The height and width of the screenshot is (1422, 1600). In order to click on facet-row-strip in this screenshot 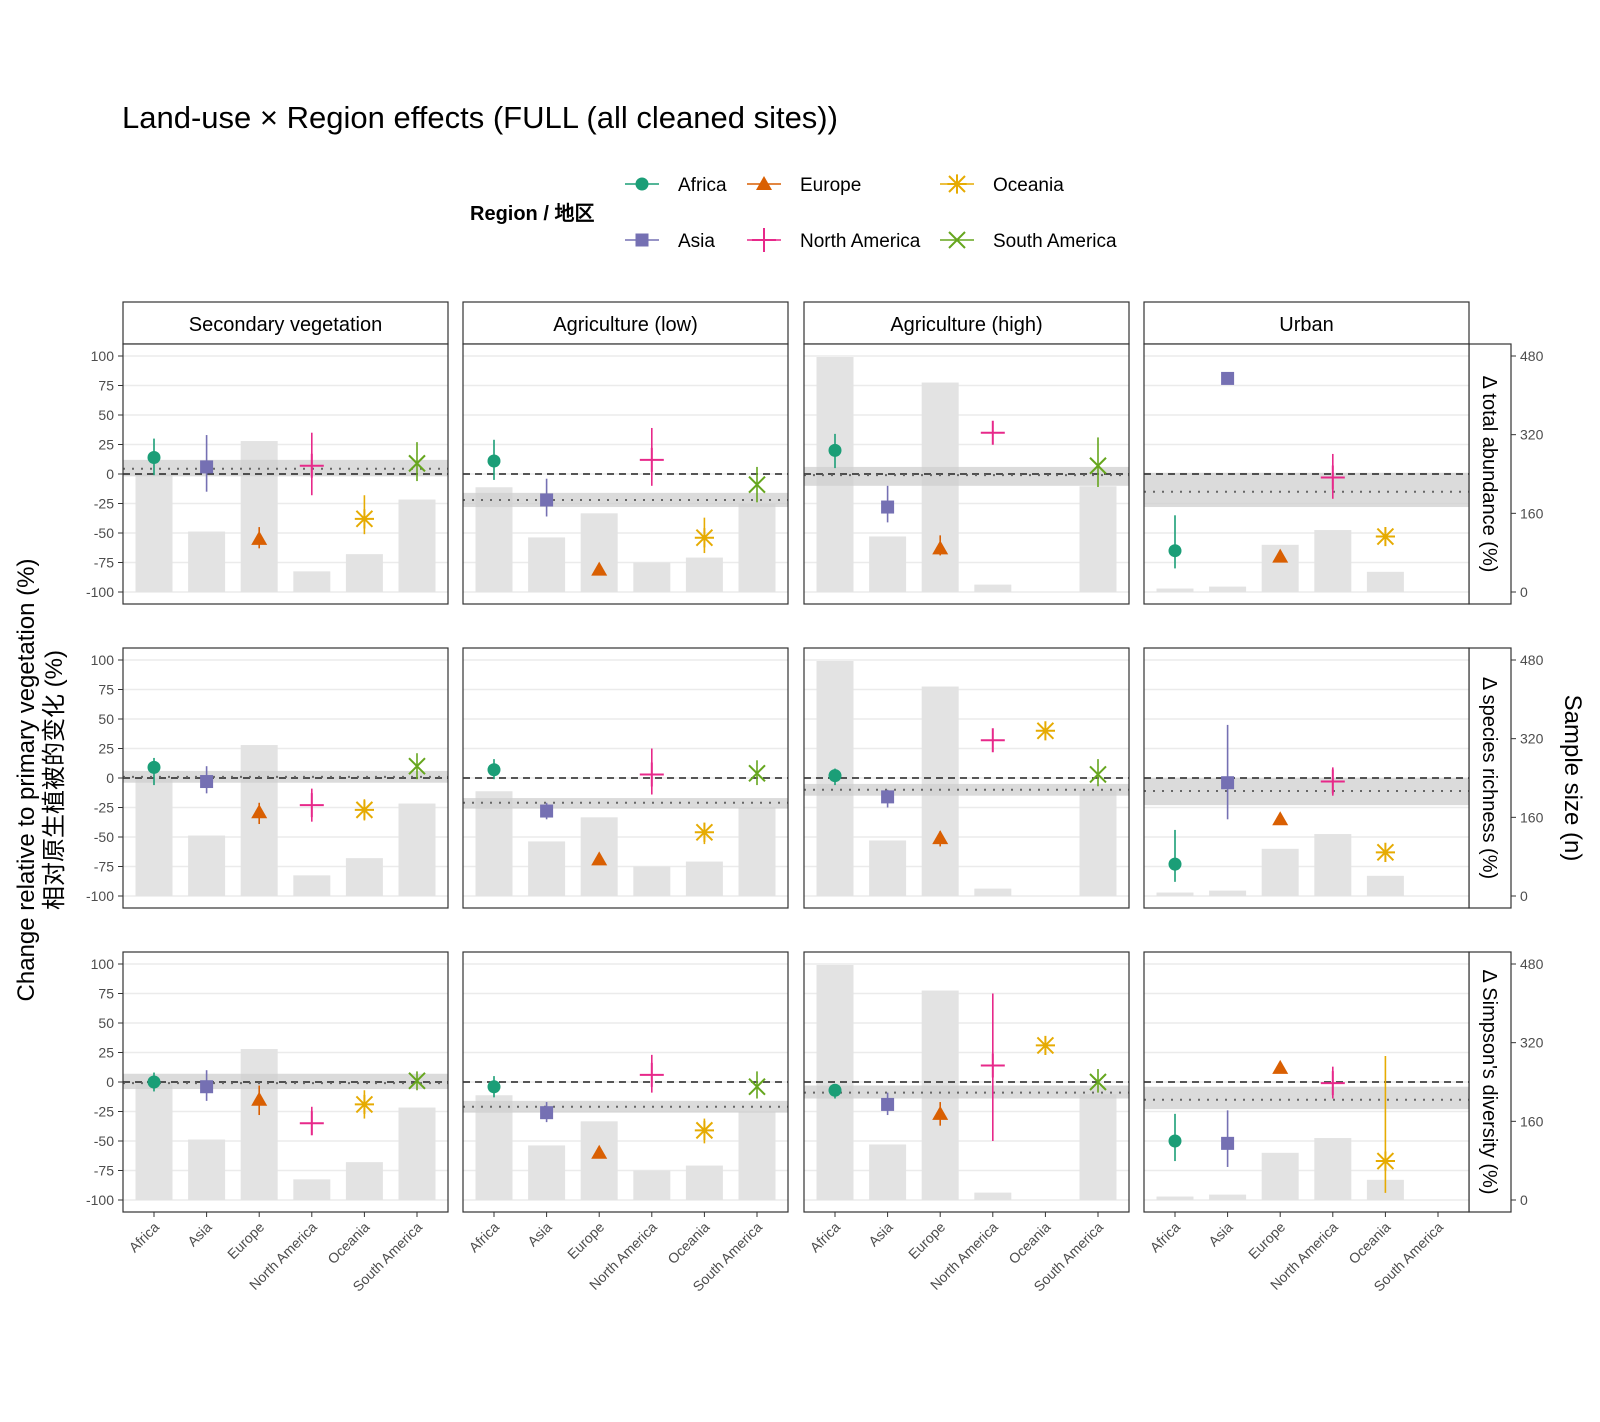, I will do `click(1490, 1082)`.